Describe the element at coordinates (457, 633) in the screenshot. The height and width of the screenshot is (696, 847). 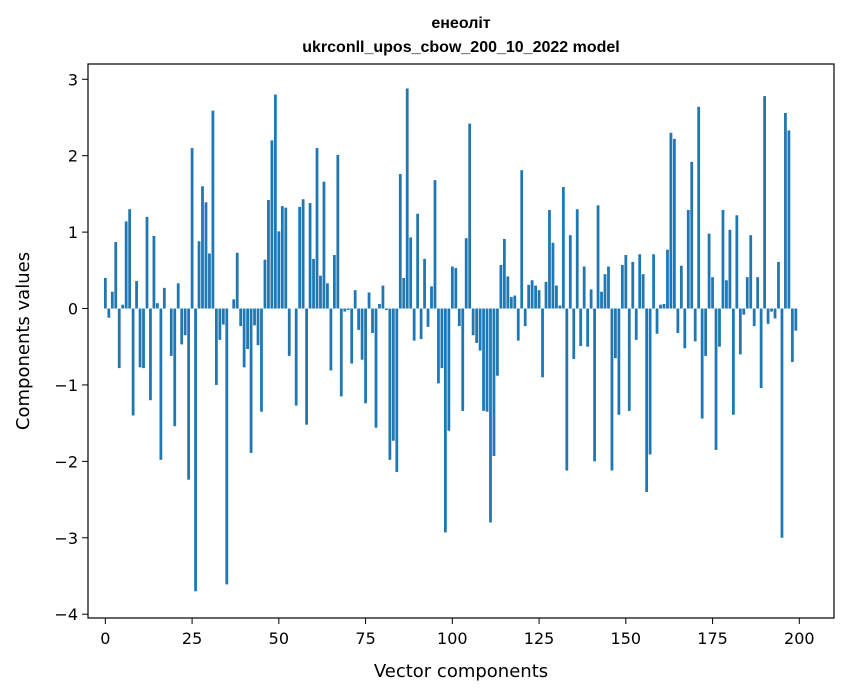
I see `x-axis-ticks: 0 25 50 75 100 125 150 175 200` at that location.